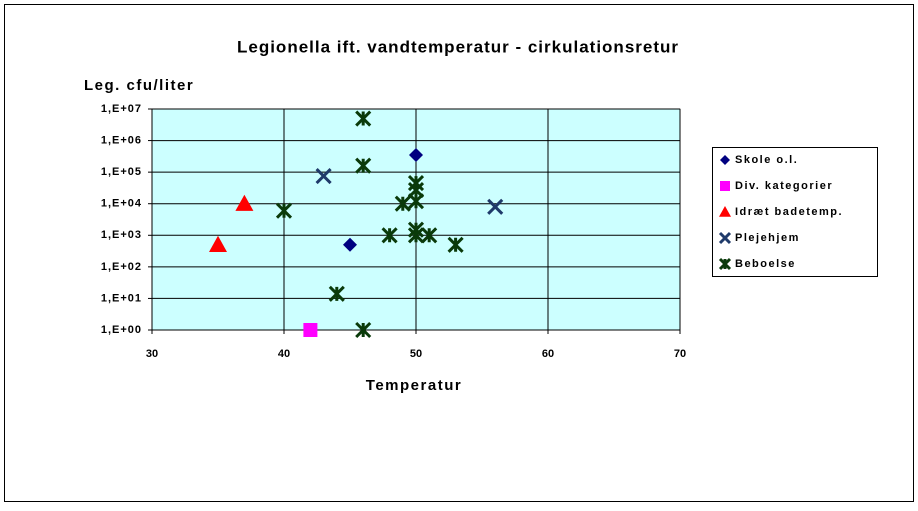  Describe the element at coordinates (765, 264) in the screenshot. I see `legend-label: Beboelse` at that location.